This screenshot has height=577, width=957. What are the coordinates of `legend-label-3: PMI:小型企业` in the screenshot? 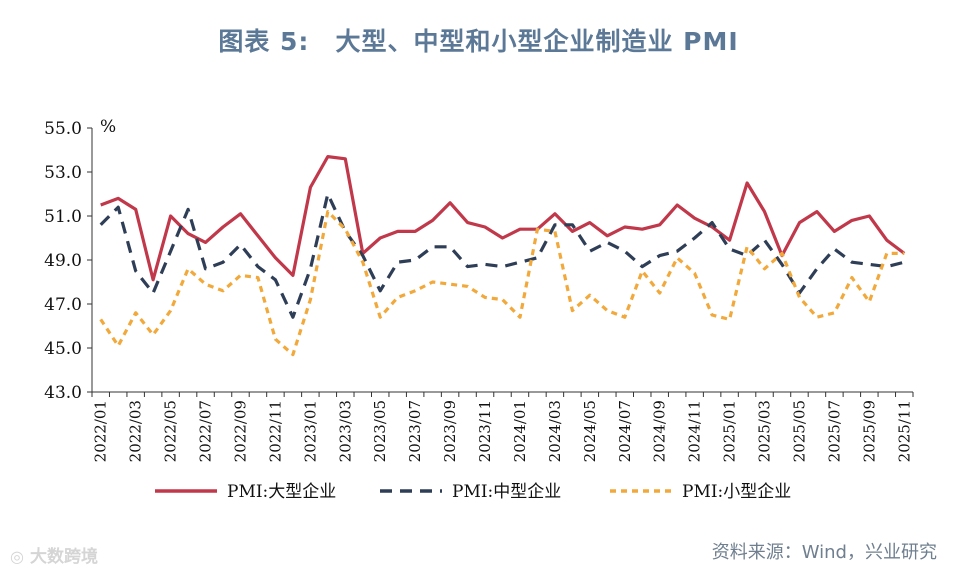 It's located at (736, 492).